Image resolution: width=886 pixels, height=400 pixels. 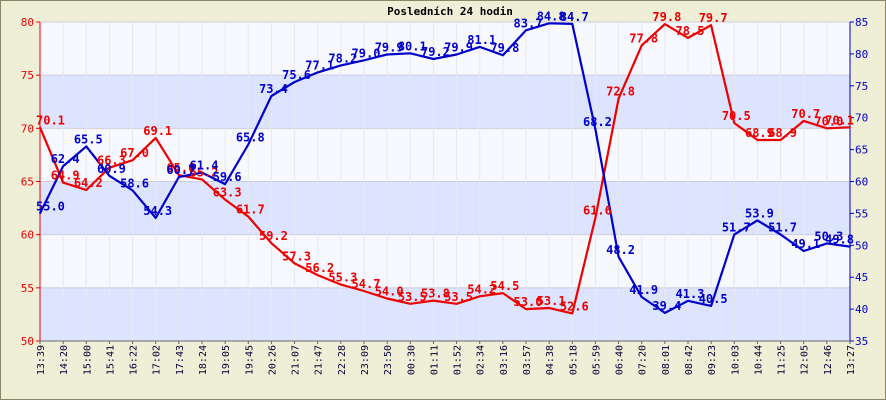 What do you see at coordinates (296, 75) in the screenshot?
I see `data-label: 75.6` at bounding box center [296, 75].